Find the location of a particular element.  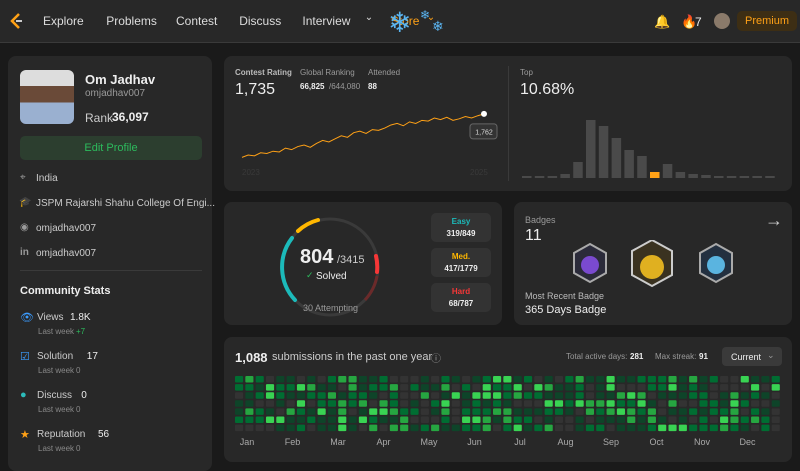

tooltip-box is located at coordinates (483, 131).